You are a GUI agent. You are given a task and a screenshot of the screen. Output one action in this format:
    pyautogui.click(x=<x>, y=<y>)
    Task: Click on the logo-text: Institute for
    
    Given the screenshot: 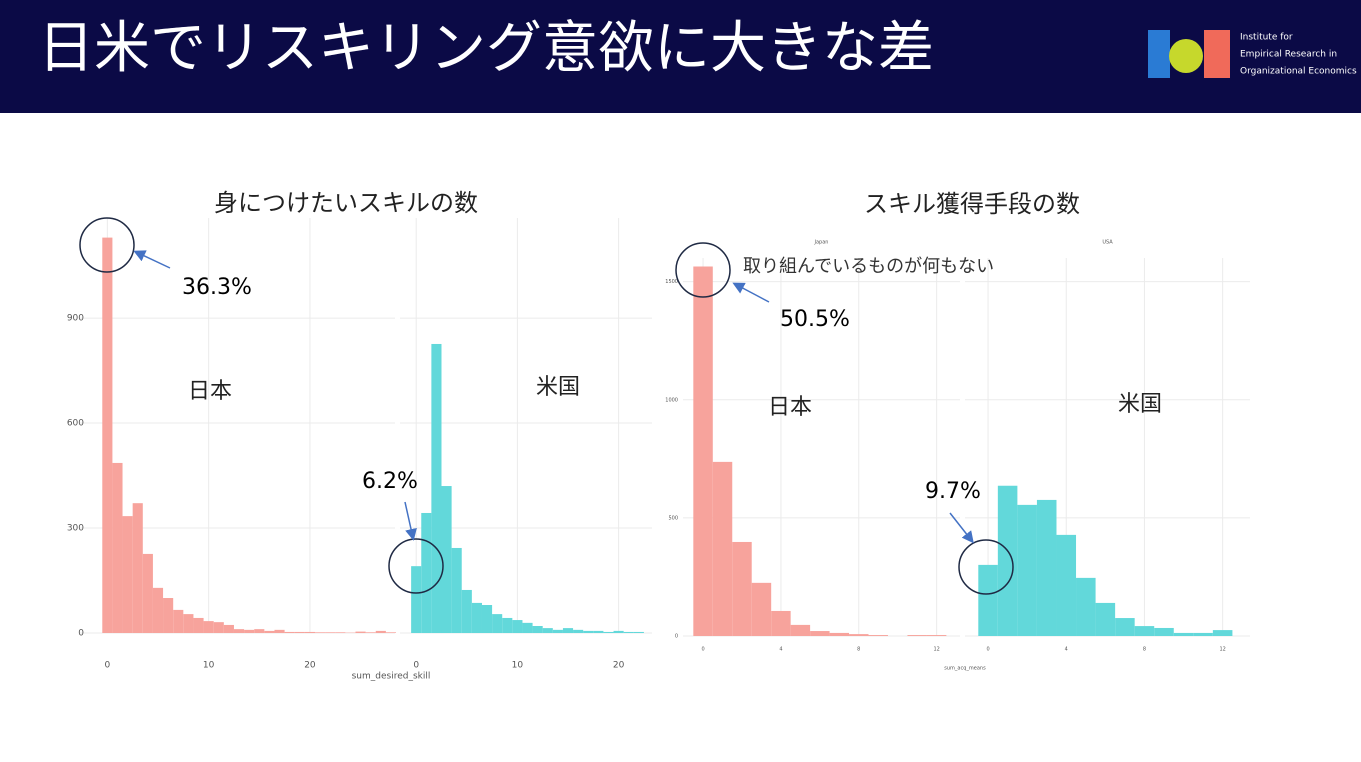 What is the action you would take?
    pyautogui.click(x=1266, y=38)
    